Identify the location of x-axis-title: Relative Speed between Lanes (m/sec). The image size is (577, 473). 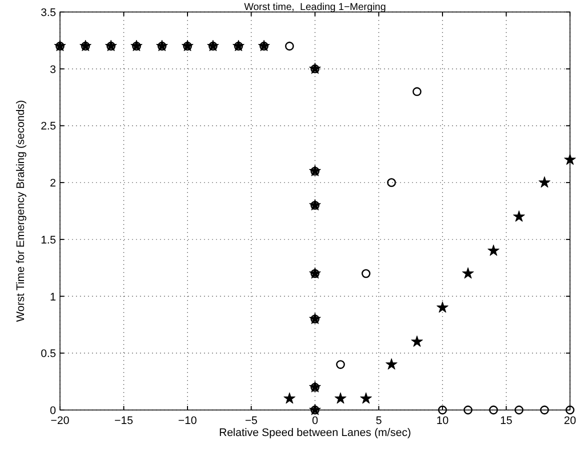
(315, 433).